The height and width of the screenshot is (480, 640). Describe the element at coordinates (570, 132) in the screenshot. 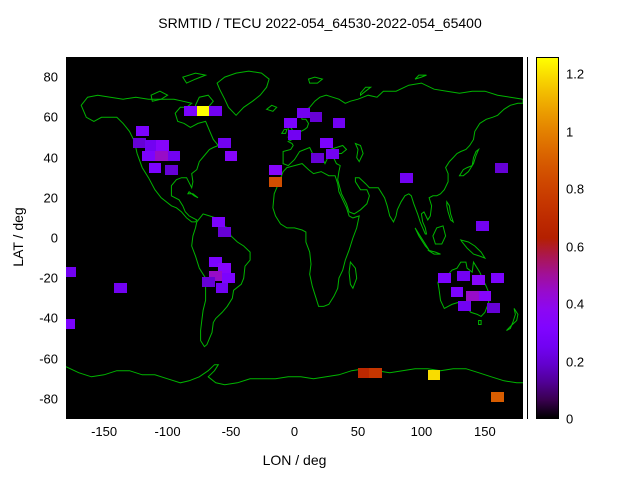

I see `colorbar-tick-label: 1` at that location.